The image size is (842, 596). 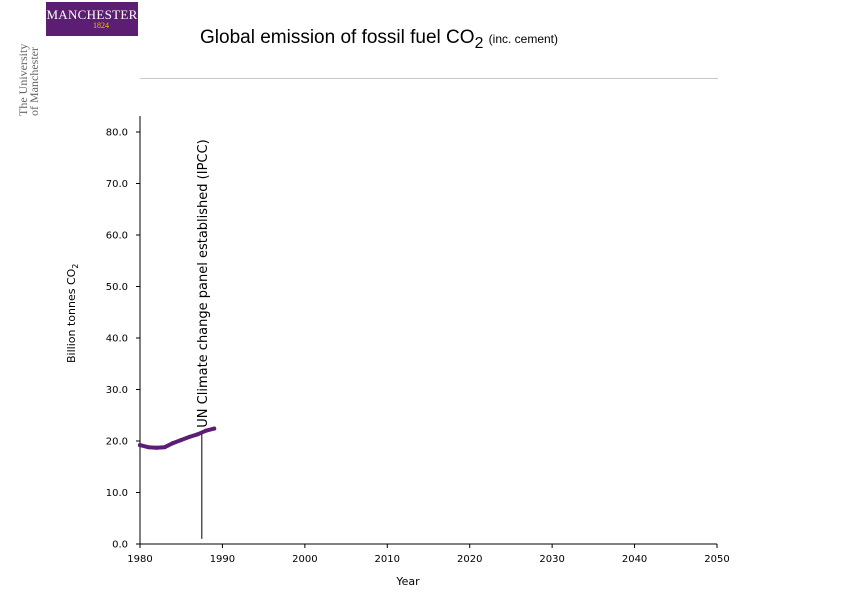 What do you see at coordinates (117, 442) in the screenshot?
I see `y-tick-label: 20.0` at bounding box center [117, 442].